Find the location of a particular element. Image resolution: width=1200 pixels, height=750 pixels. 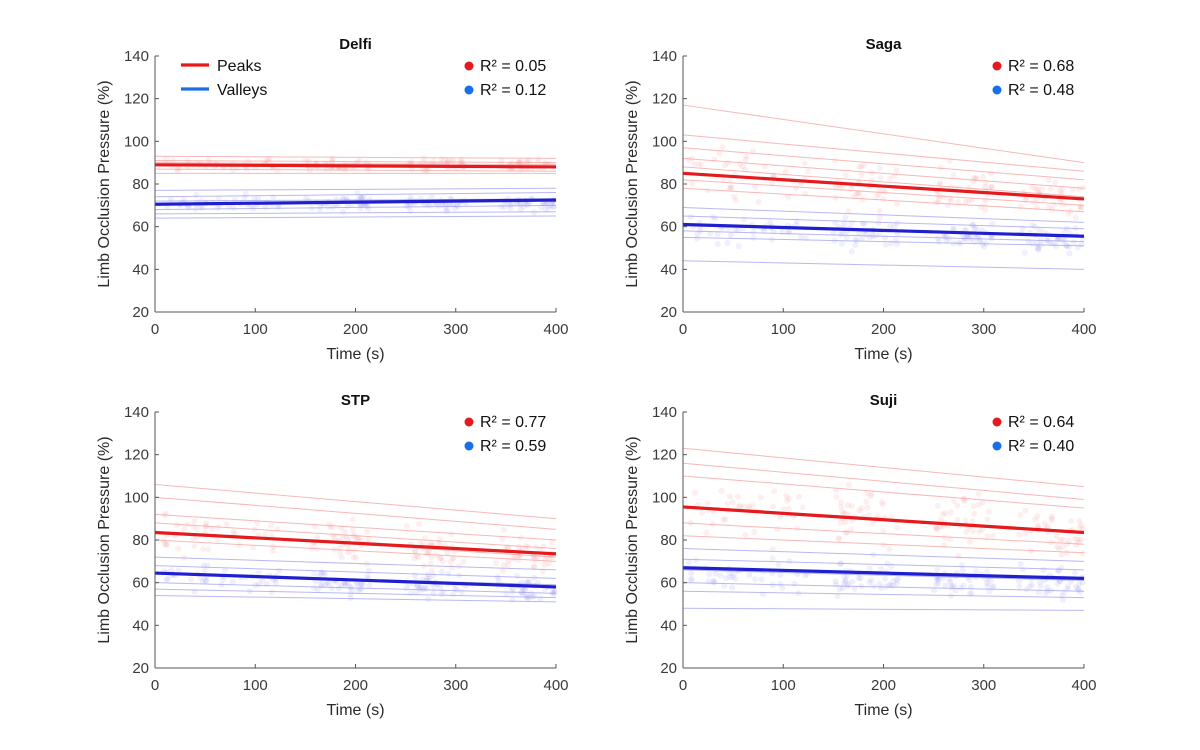

x-tick-label: 100 is located at coordinates (255, 685).